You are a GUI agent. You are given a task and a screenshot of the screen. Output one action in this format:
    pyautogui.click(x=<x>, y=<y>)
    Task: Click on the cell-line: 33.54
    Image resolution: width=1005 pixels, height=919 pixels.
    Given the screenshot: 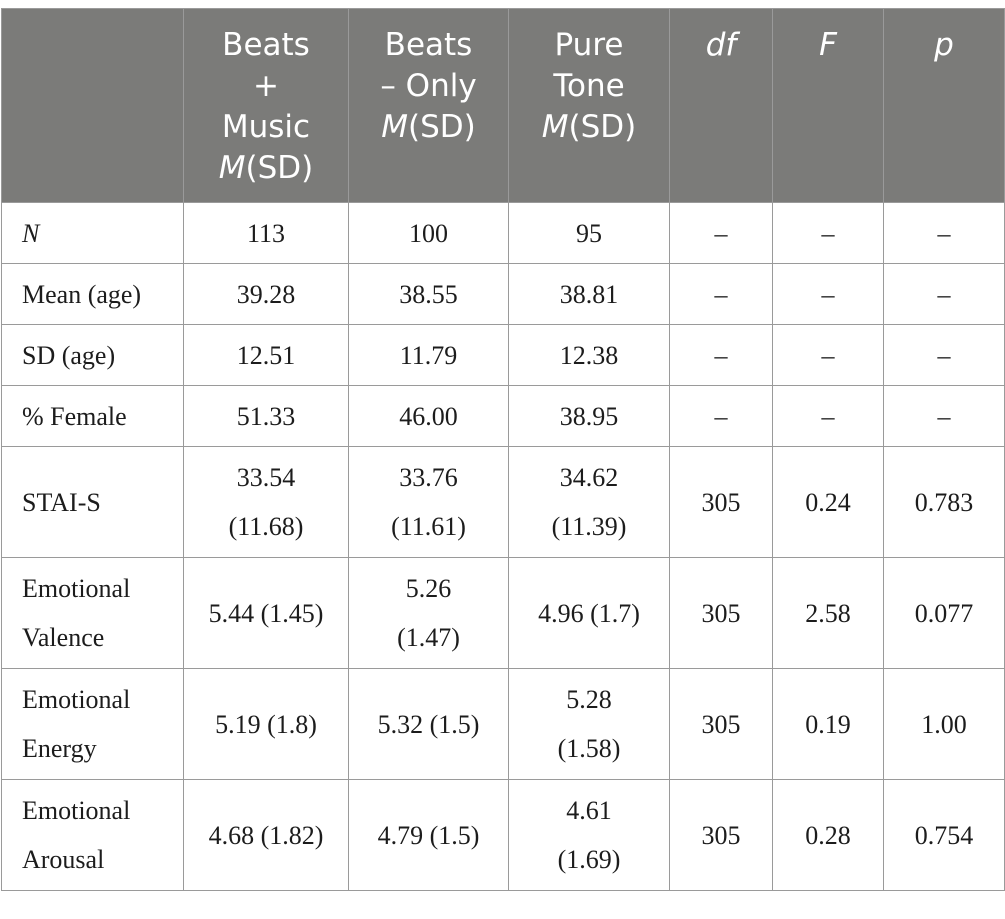 What is the action you would take?
    pyautogui.click(x=266, y=477)
    